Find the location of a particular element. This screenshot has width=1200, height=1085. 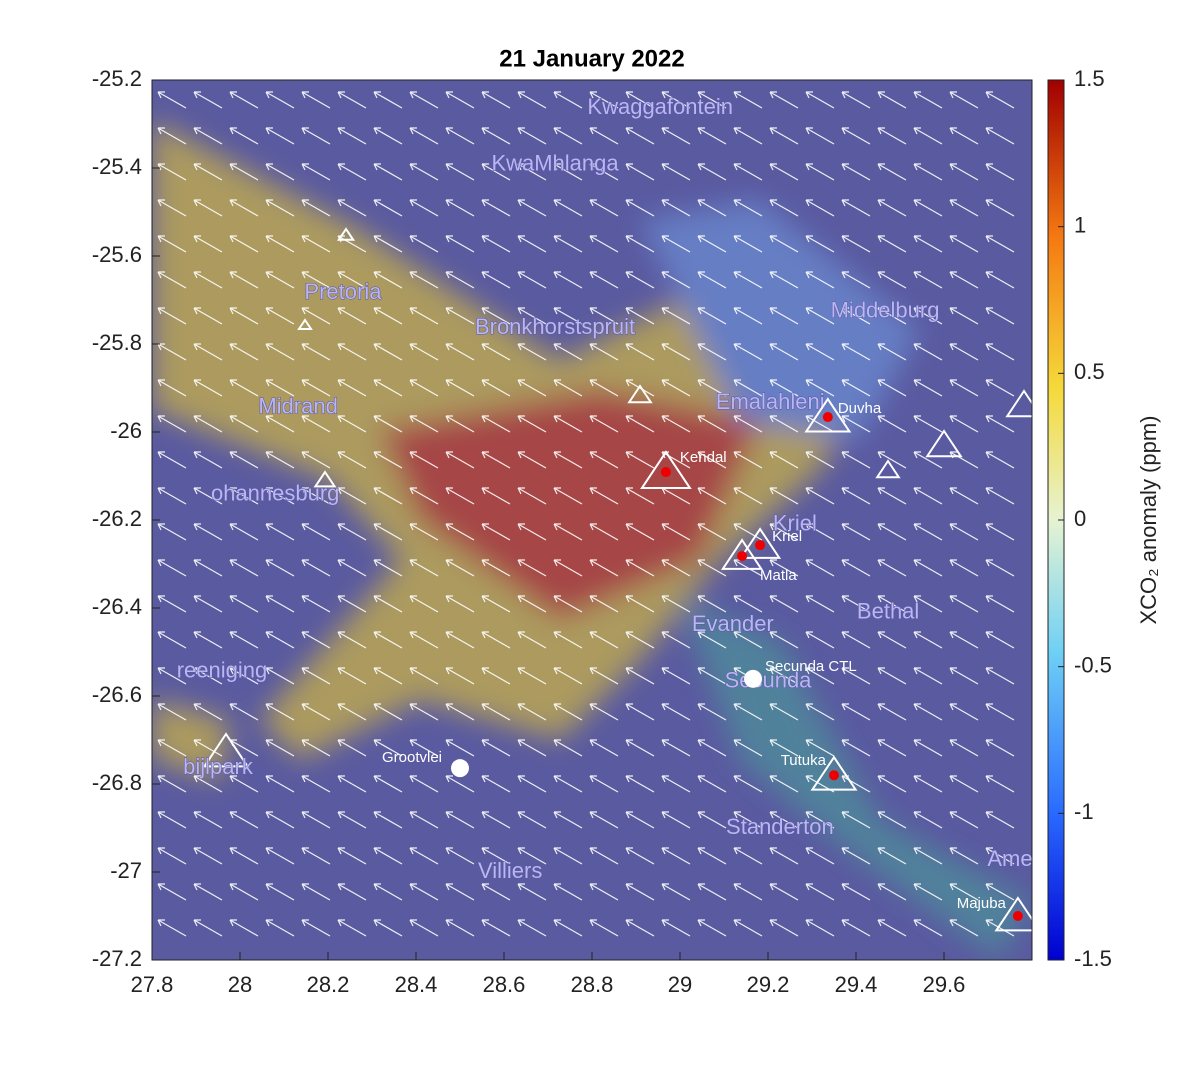

y-tick-label: -25.2 is located at coordinates (117, 78).